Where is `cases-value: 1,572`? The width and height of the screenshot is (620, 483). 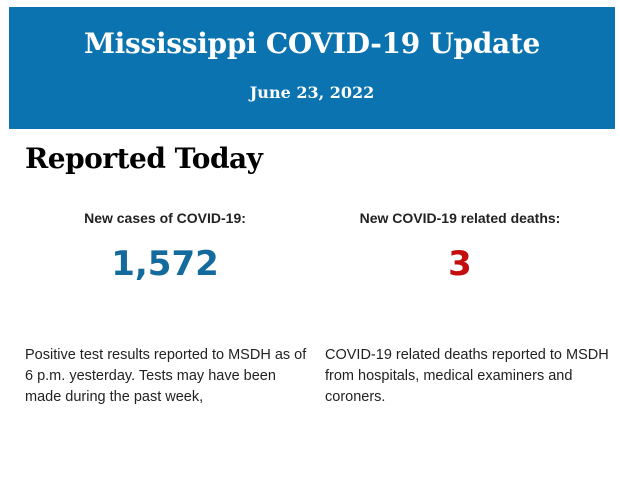
cases-value: 1,572 is located at coordinates (165, 264).